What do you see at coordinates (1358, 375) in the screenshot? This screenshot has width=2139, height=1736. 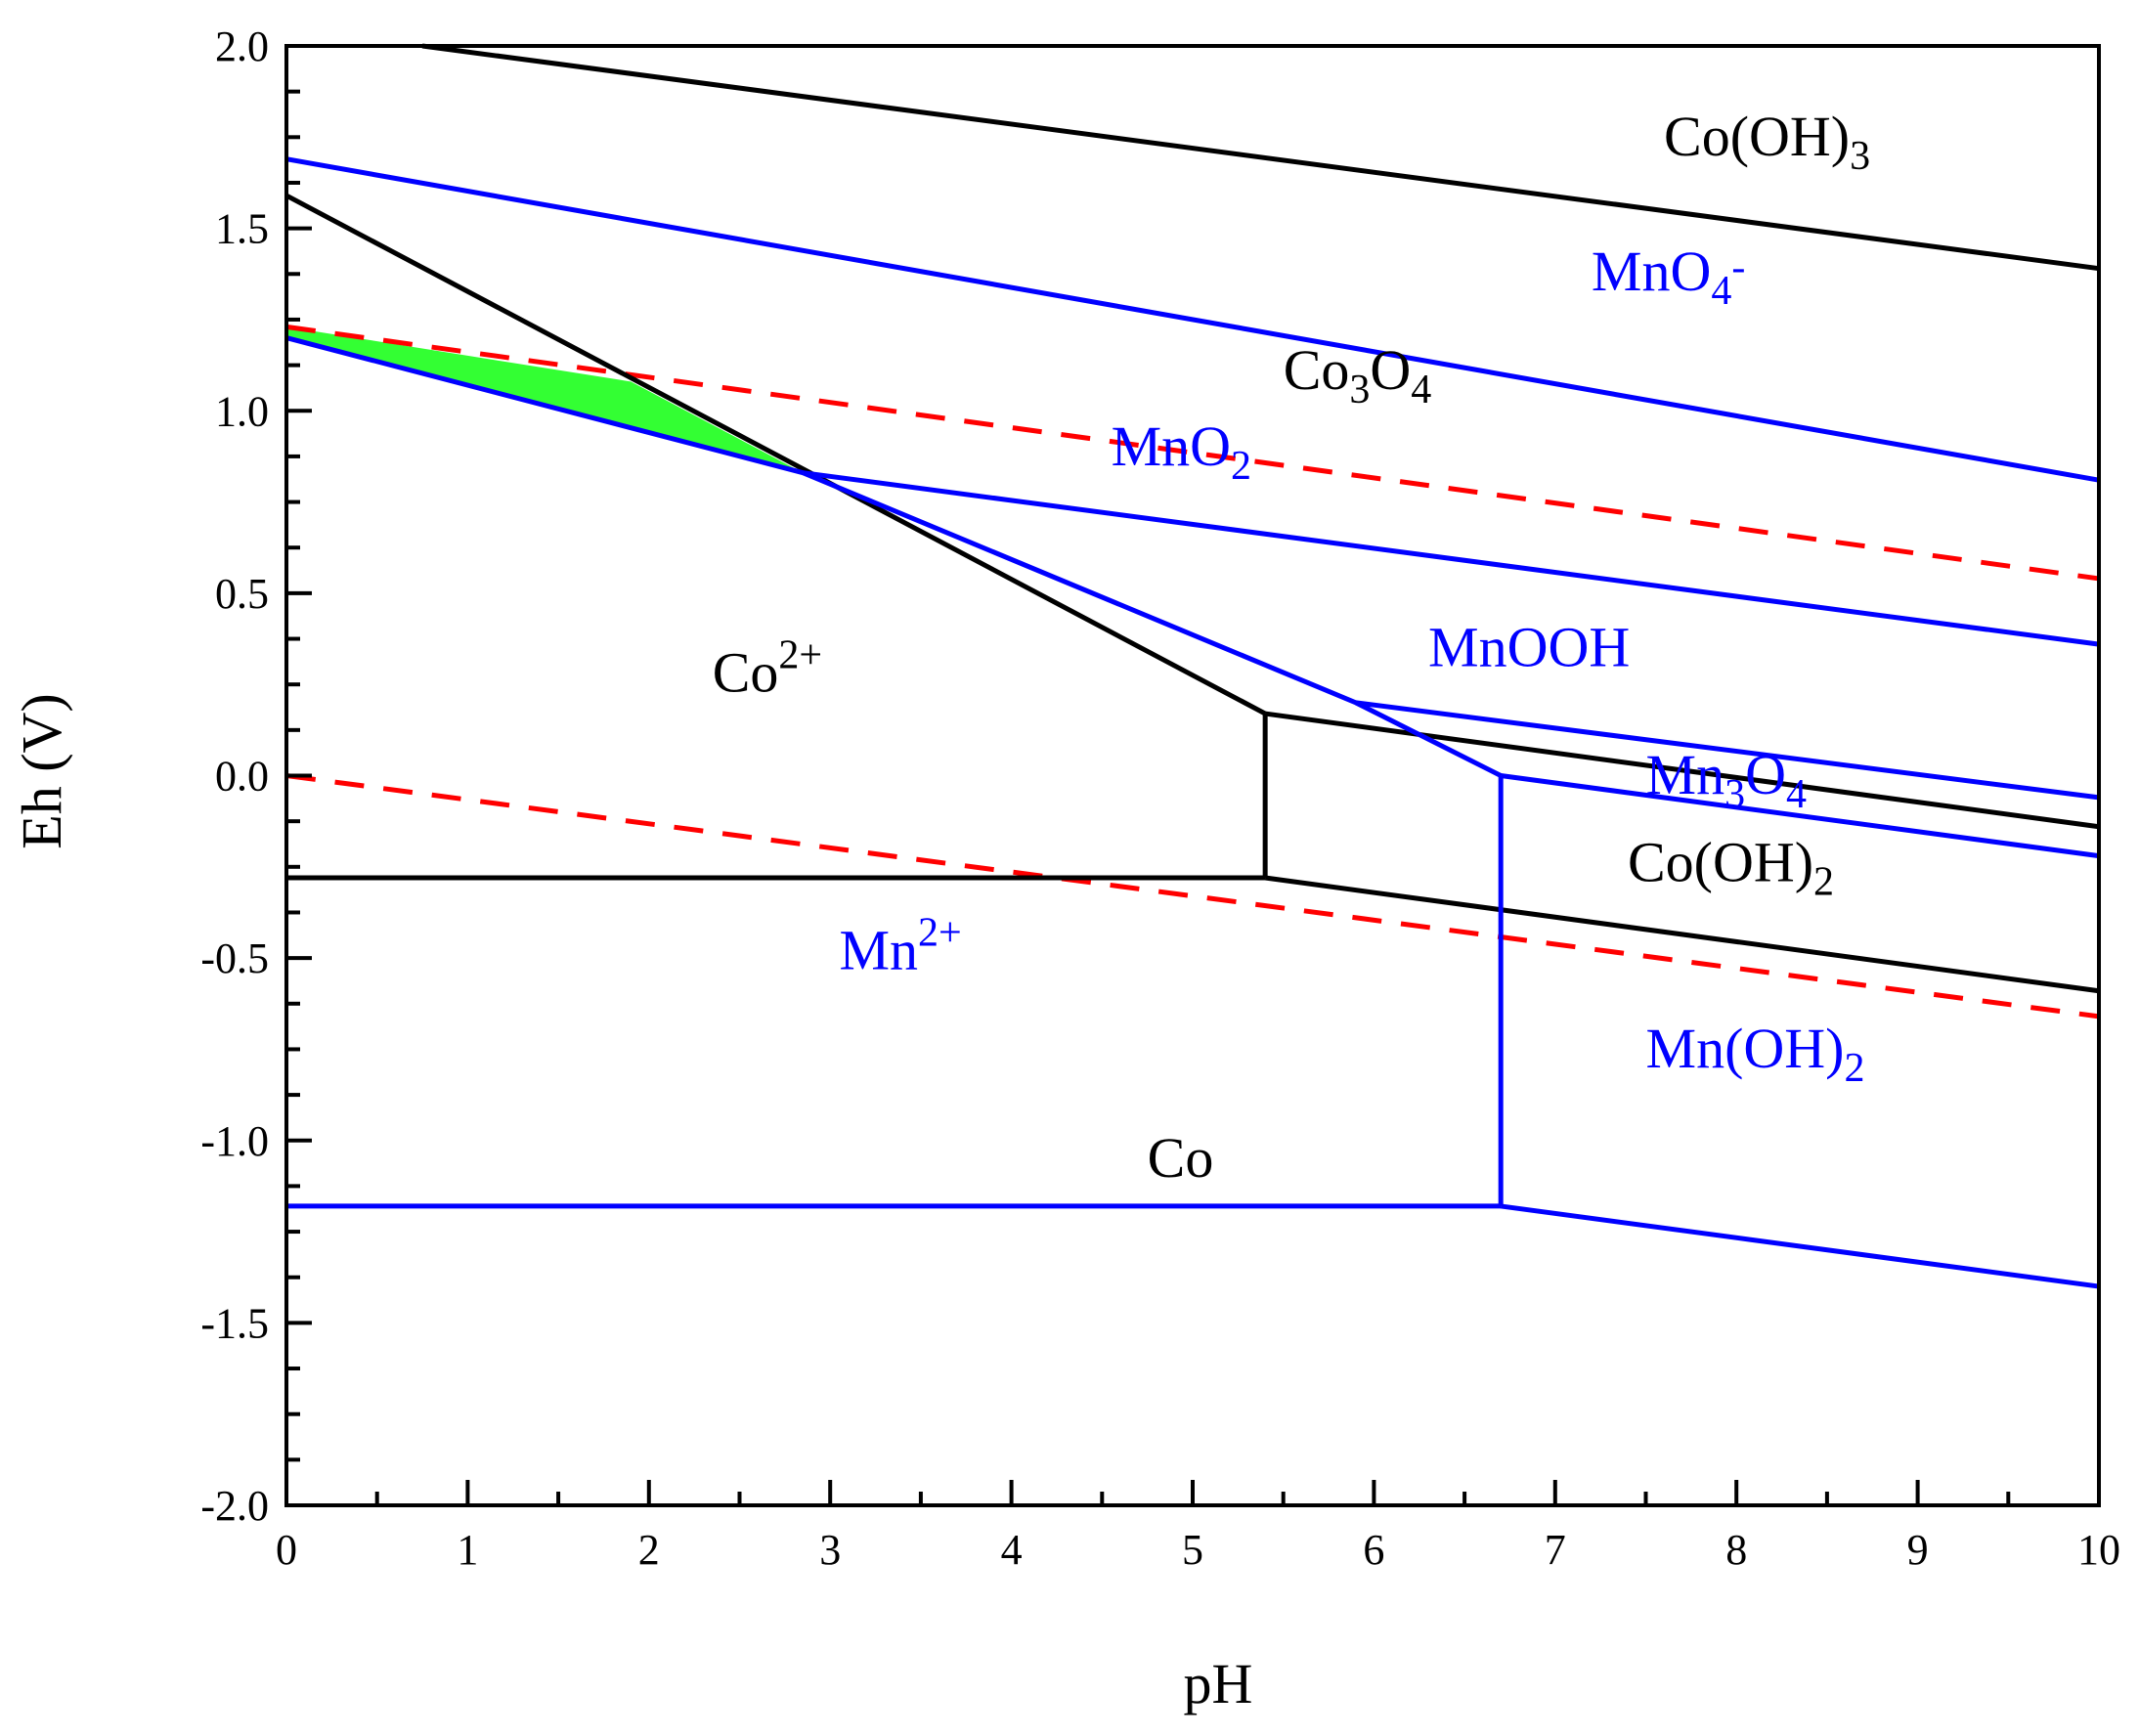 I see `region-label: Co3O4` at bounding box center [1358, 375].